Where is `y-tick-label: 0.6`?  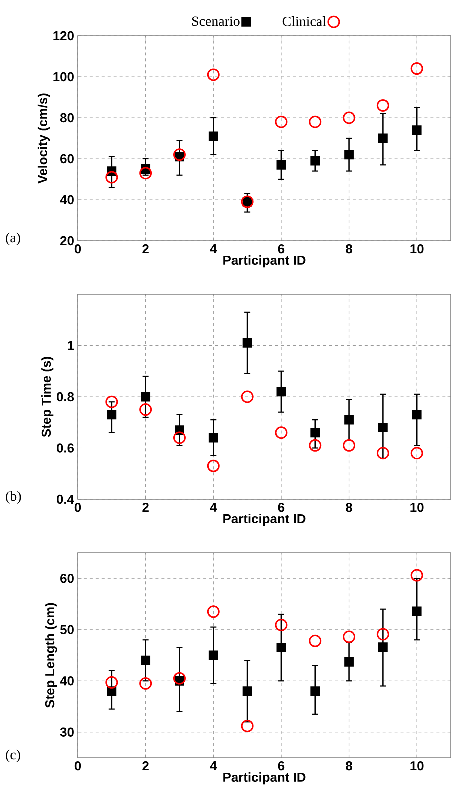 y-tick-label: 0.6 is located at coordinates (65, 448).